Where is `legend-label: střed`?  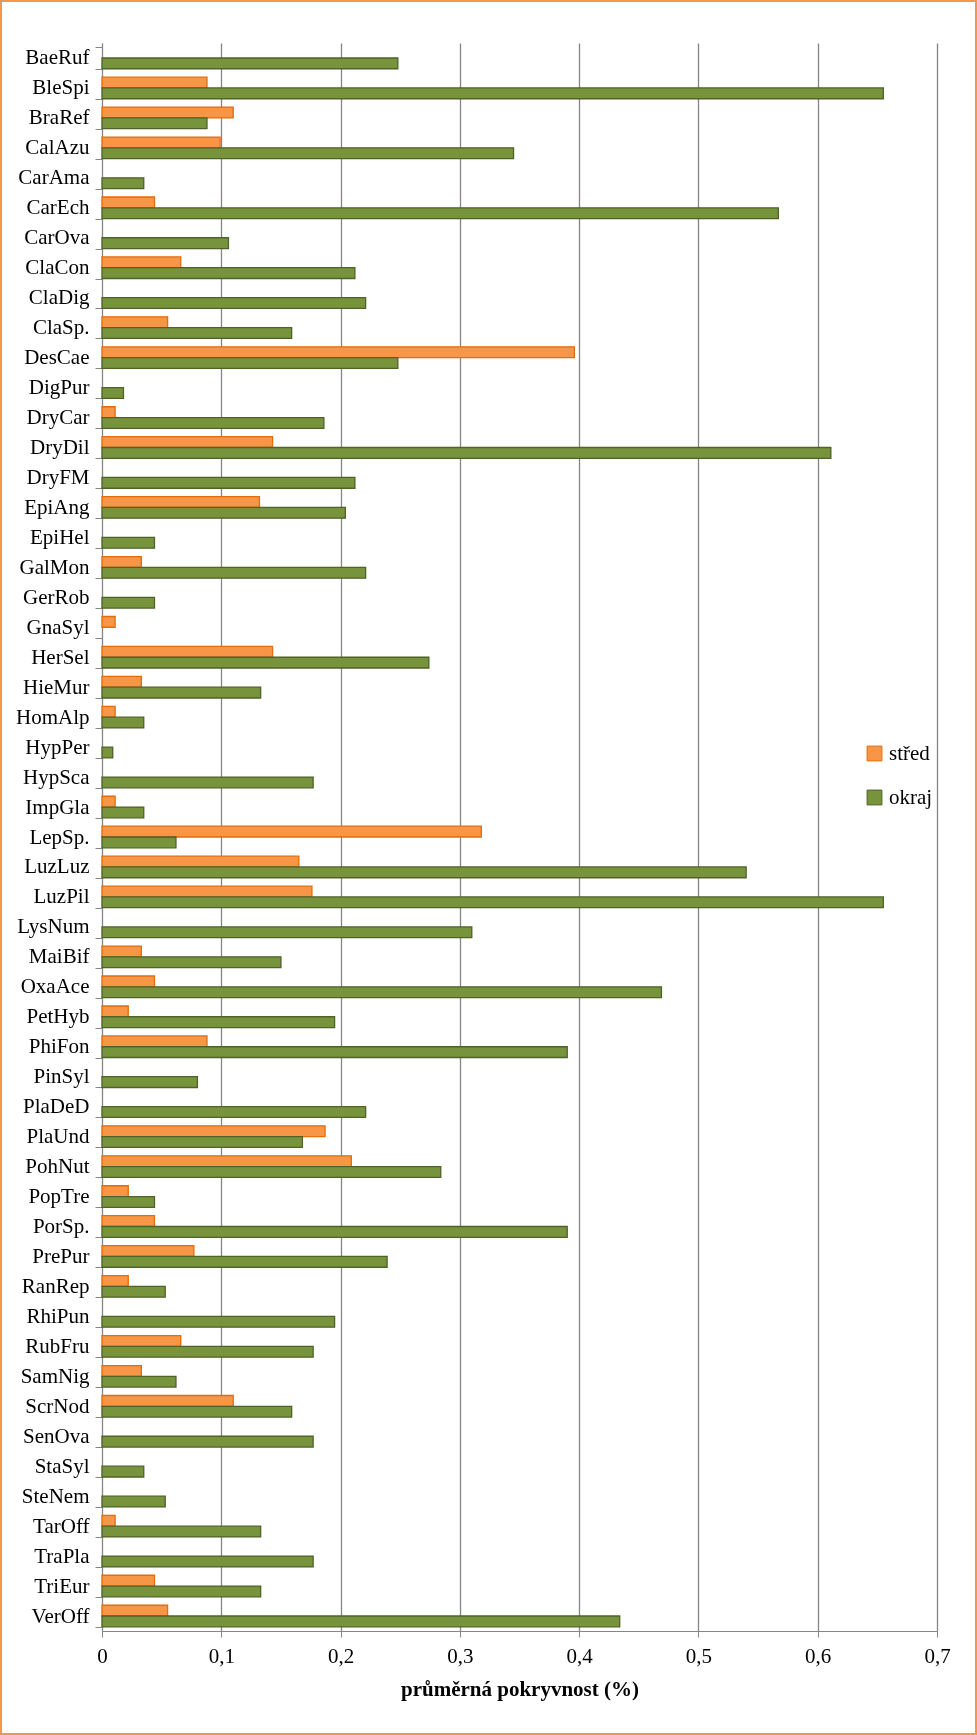
legend-label: střed is located at coordinates (910, 752).